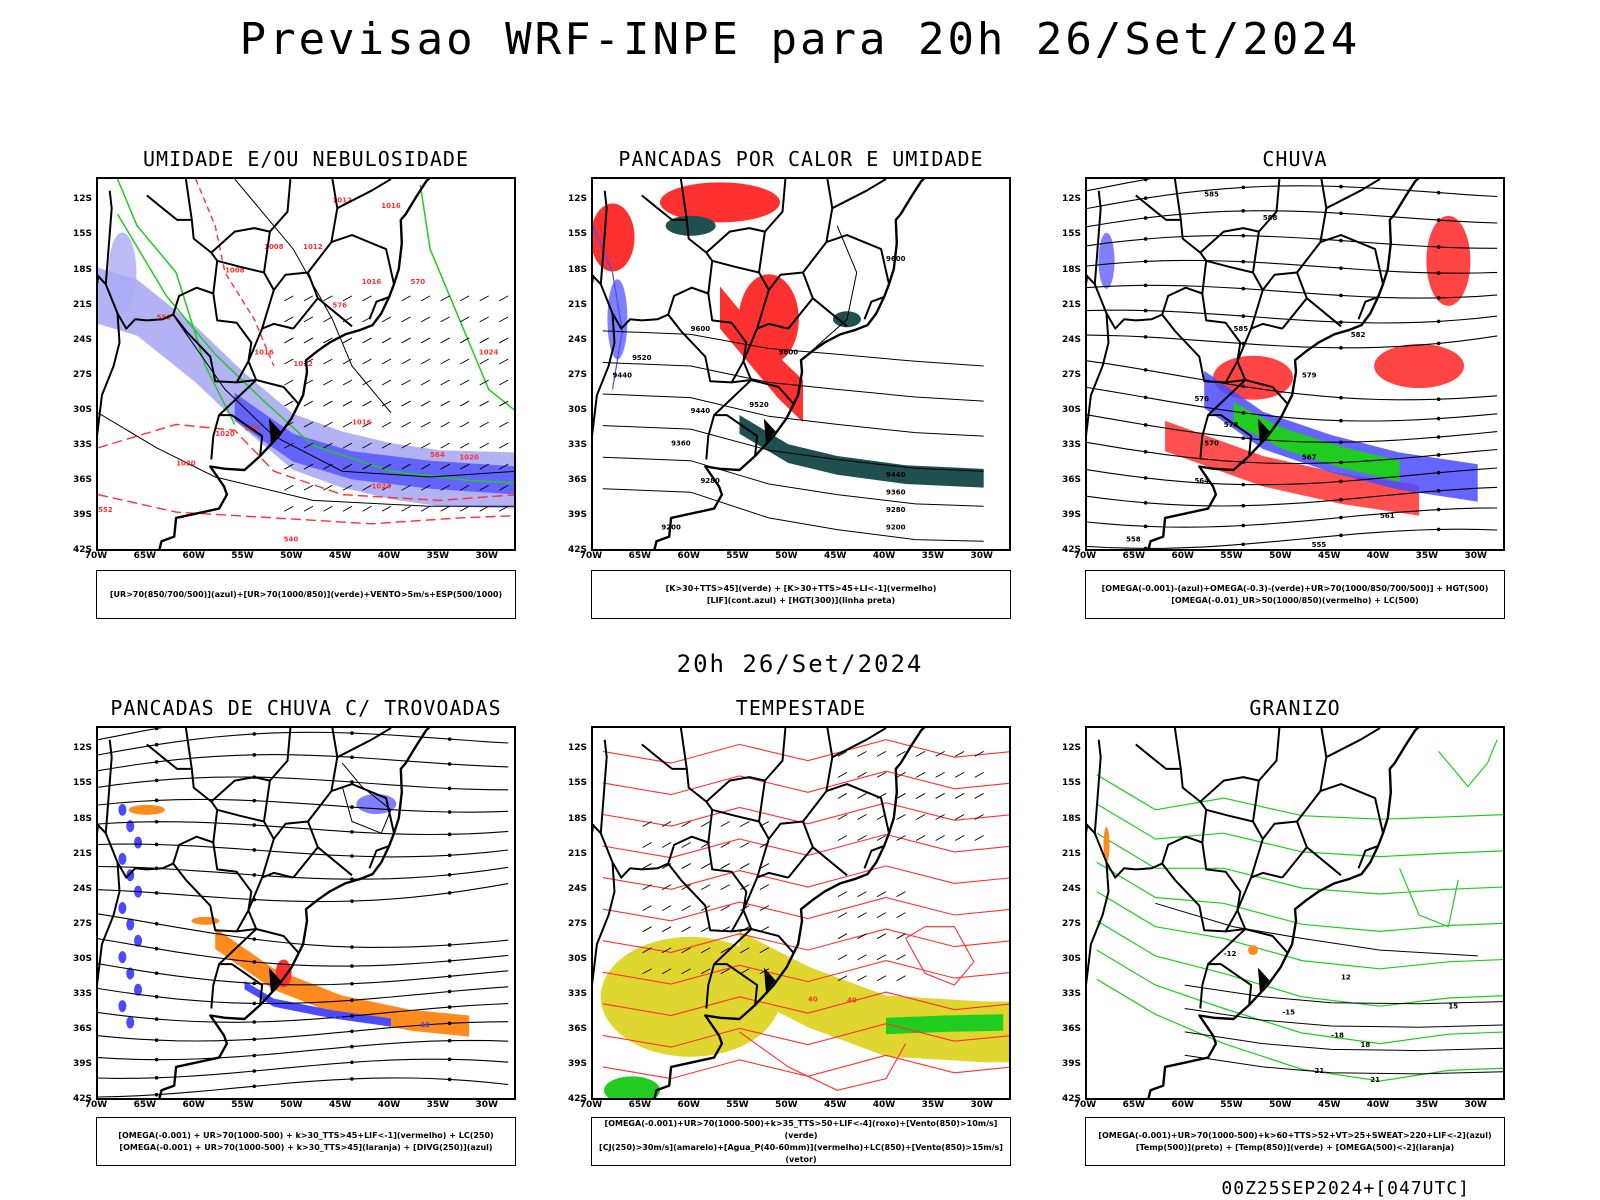 This screenshot has height=1200, width=1600. I want to click on longitude-tick-label: 70W, so click(1085, 1105).